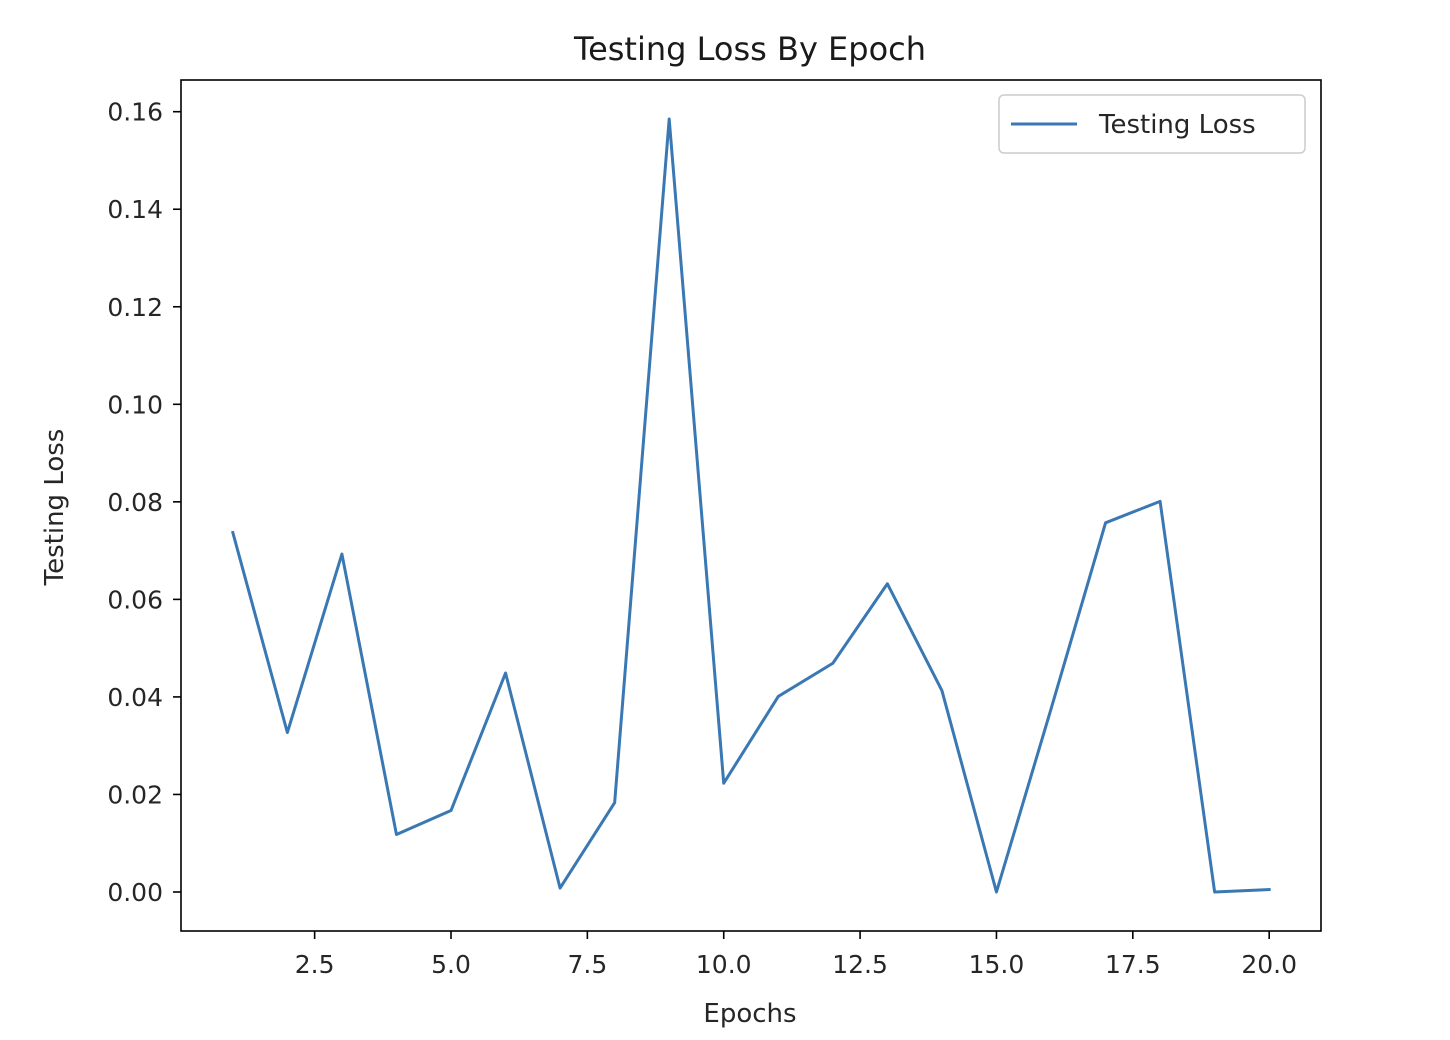 The width and height of the screenshot is (1450, 1040). Describe the element at coordinates (135, 599) in the screenshot. I see `y-tick-label: 0.06` at that location.